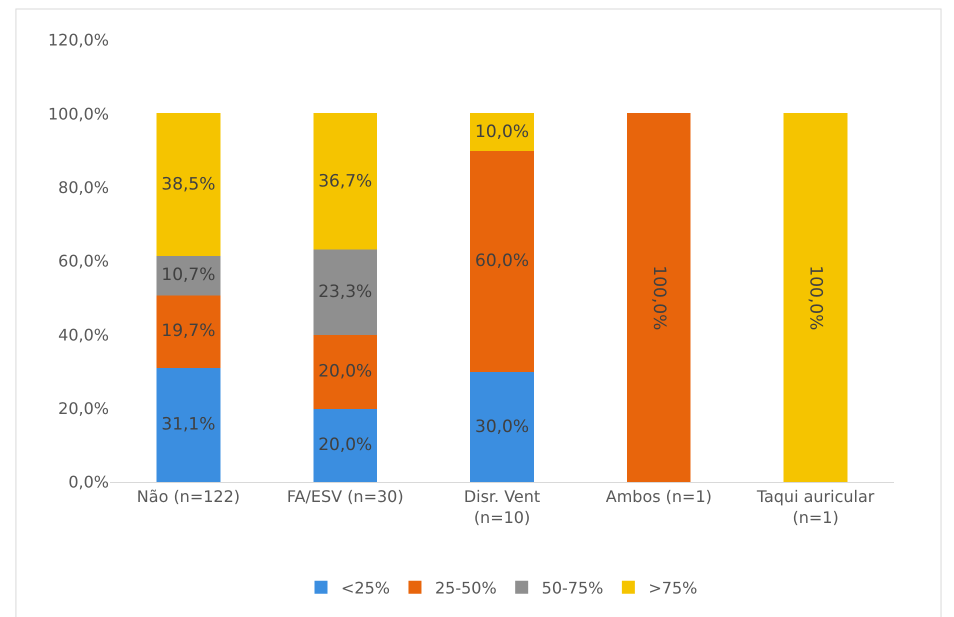 The image size is (954, 617). I want to click on data-label: 38,5%, so click(188, 184).